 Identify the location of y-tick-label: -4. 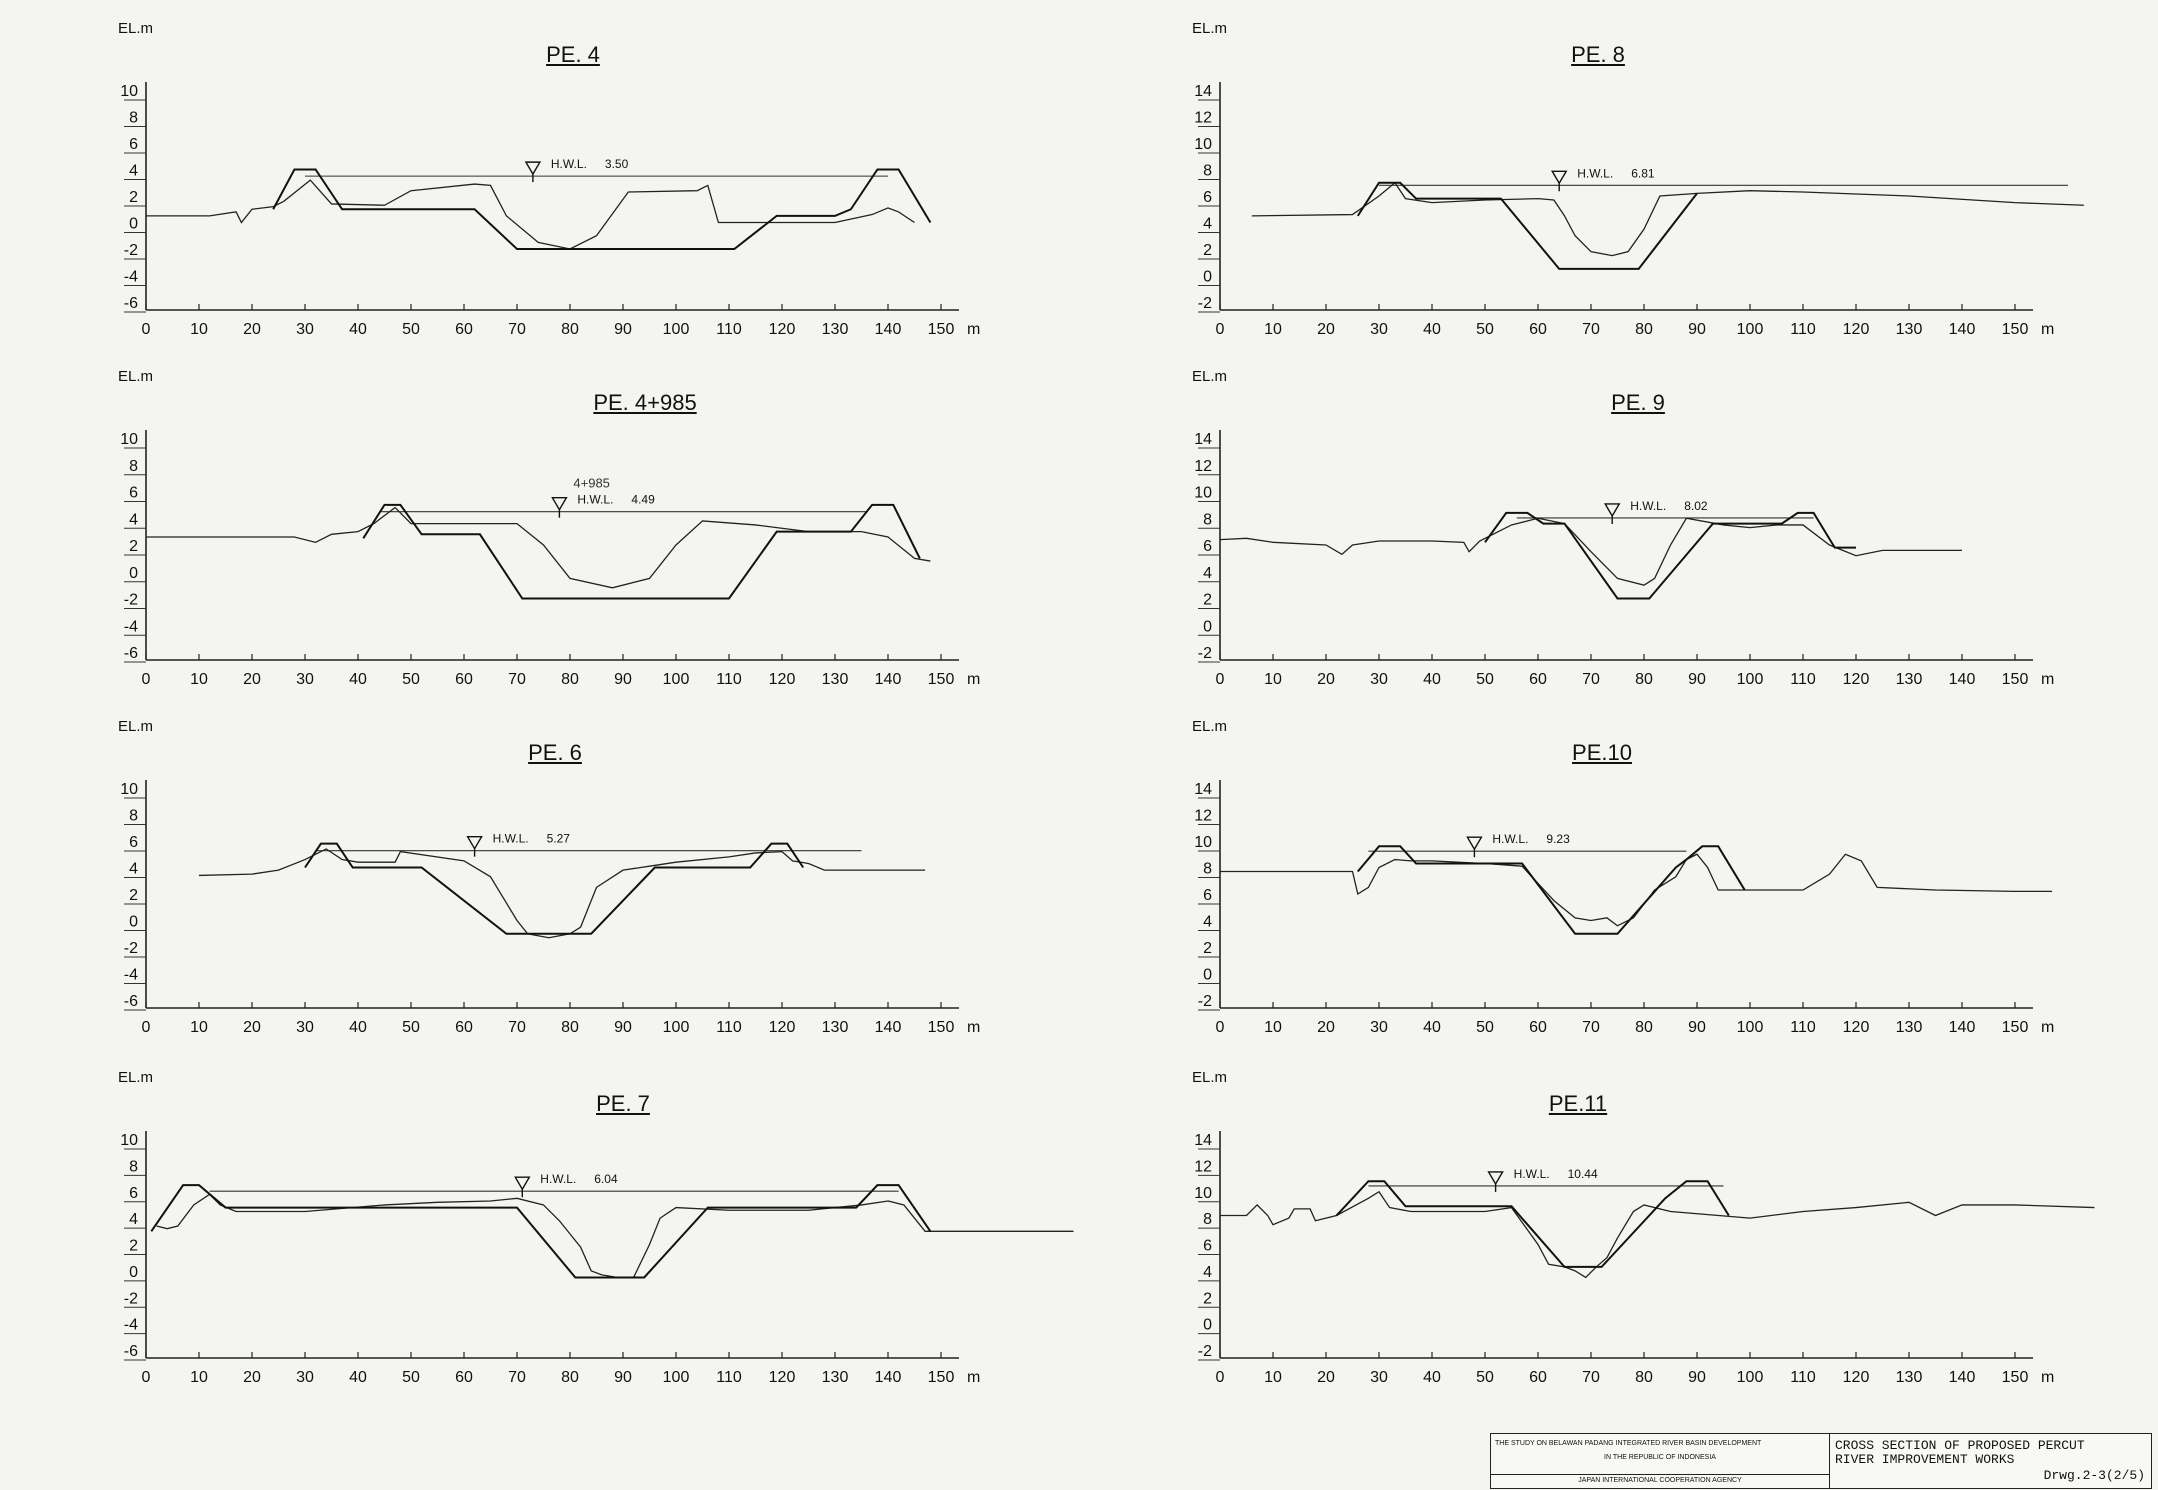
(131, 626).